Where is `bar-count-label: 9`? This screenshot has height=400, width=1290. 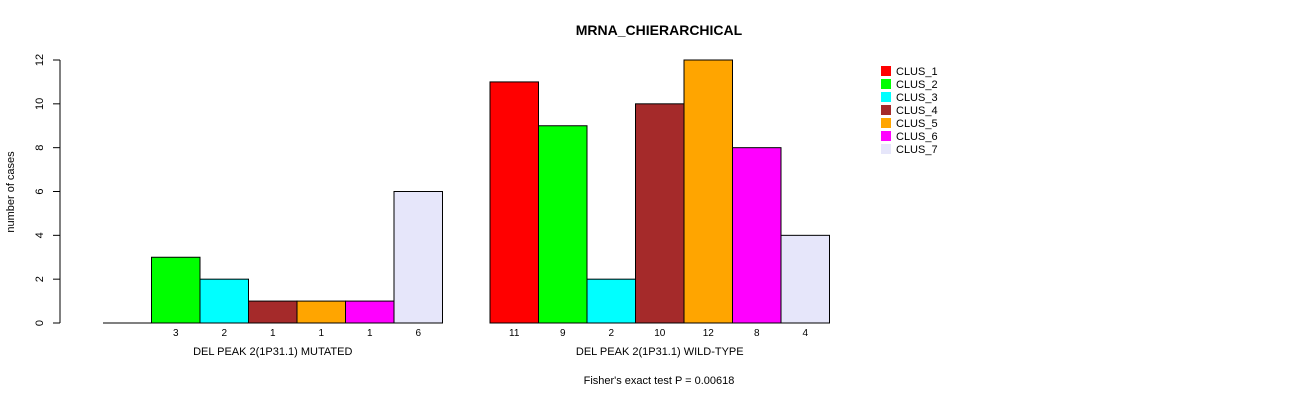 bar-count-label: 9 is located at coordinates (563, 333).